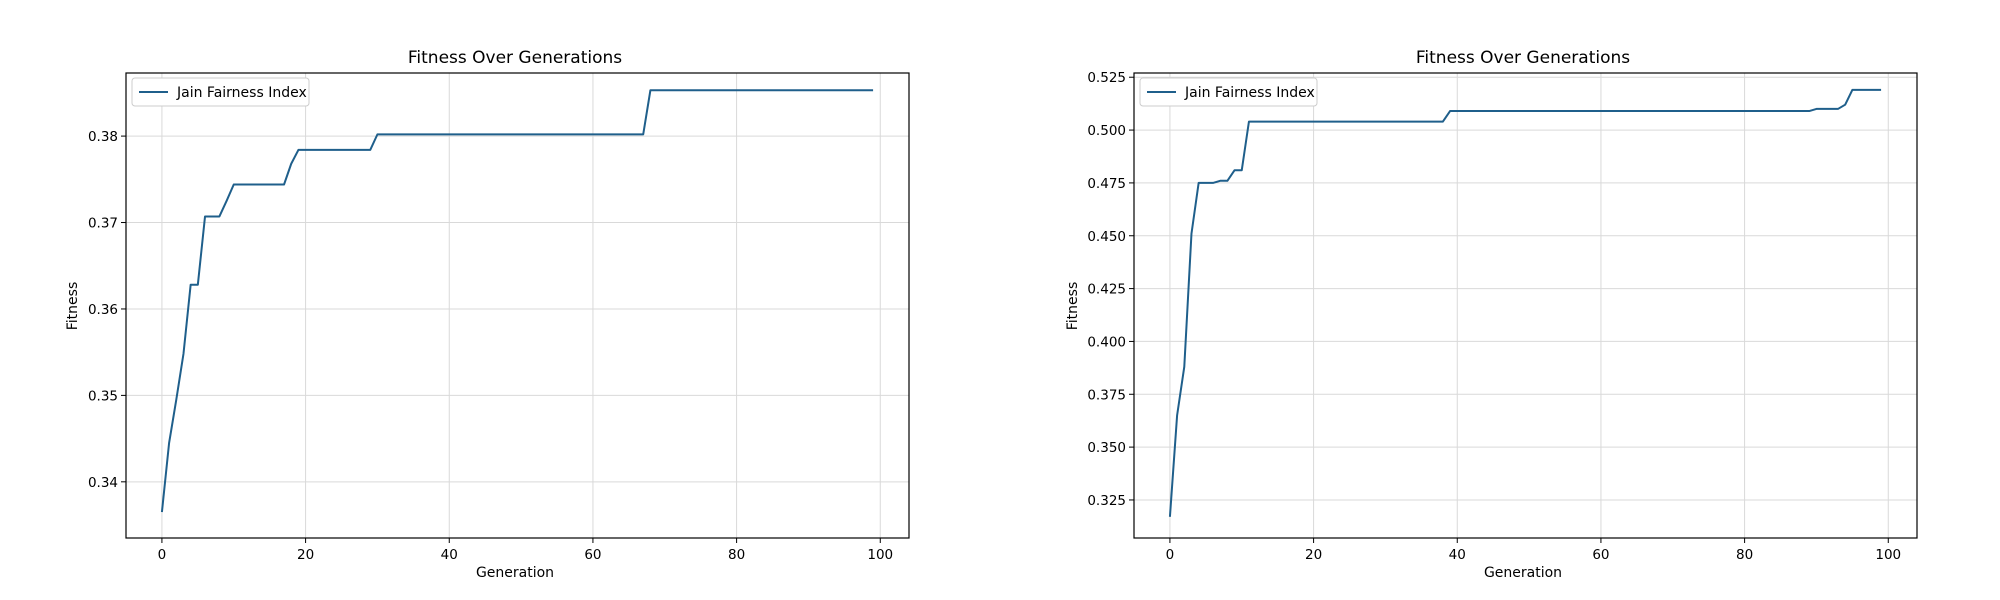  I want to click on y-tick-label: 0.34, so click(103, 483).